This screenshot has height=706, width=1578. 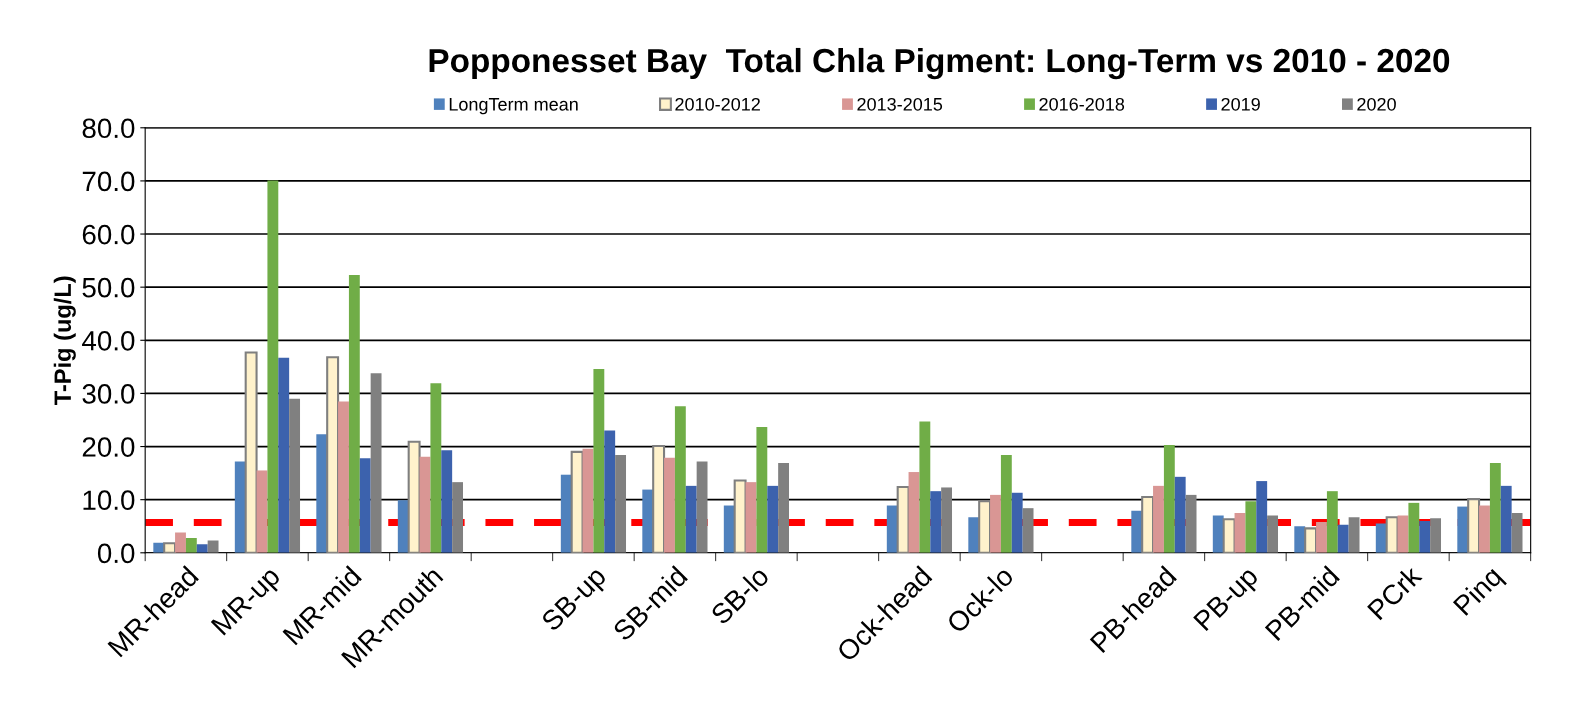 I want to click on y-tick-label: 70.0, so click(x=108, y=181).